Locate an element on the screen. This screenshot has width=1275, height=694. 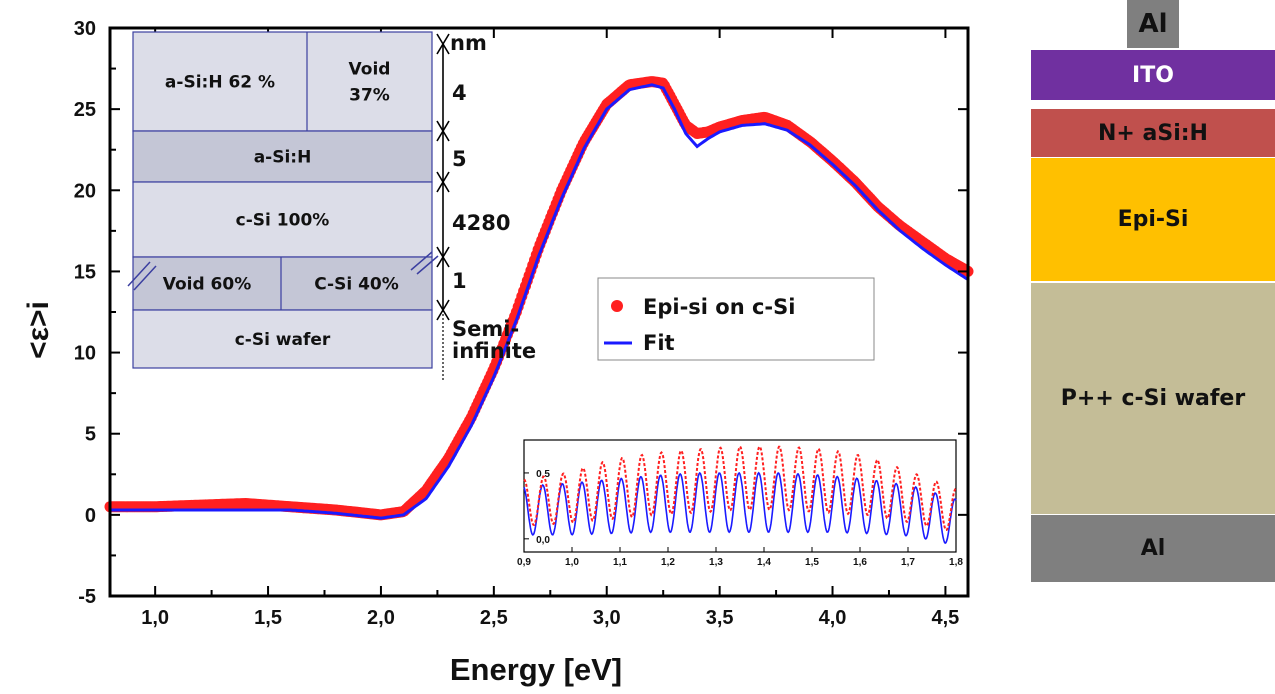
thickness-label: Semi- is located at coordinates (485, 329).